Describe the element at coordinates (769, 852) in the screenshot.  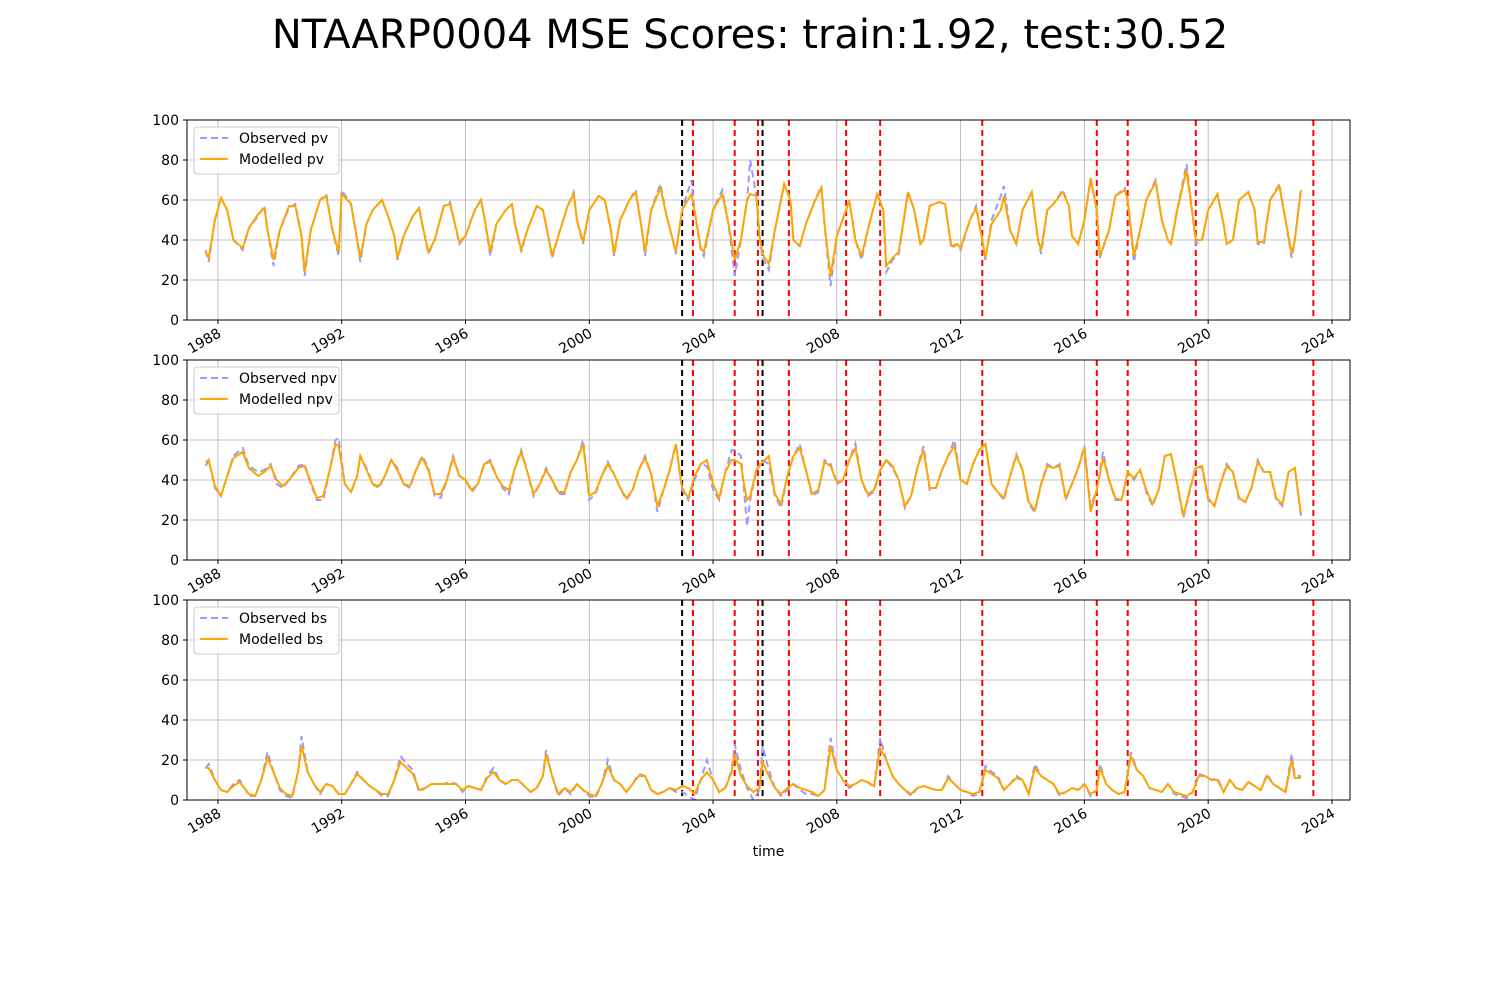
I see `x-axis-label: time` at that location.